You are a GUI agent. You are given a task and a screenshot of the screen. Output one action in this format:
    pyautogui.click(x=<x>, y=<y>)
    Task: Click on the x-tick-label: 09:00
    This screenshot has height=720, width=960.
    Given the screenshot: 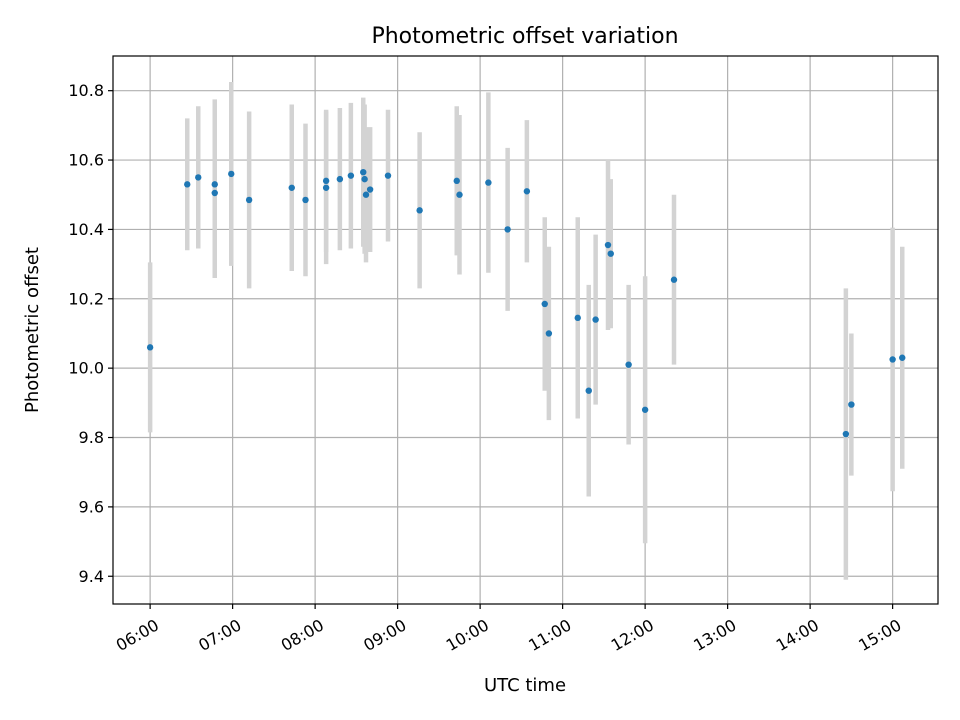 What is the action you would take?
    pyautogui.click(x=384, y=635)
    